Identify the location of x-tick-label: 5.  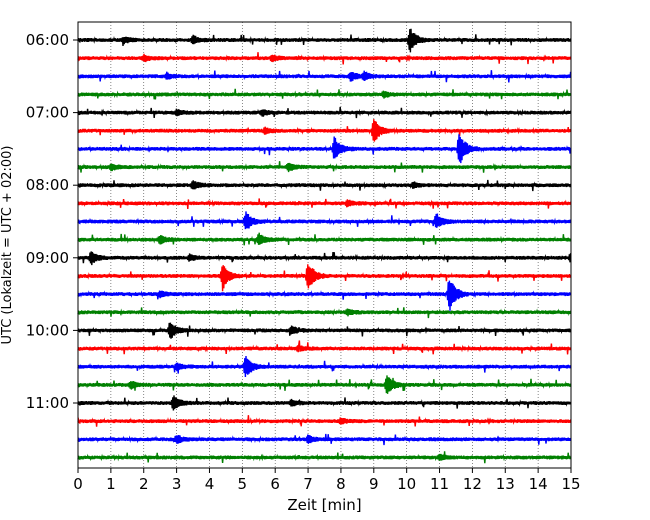
(243, 484).